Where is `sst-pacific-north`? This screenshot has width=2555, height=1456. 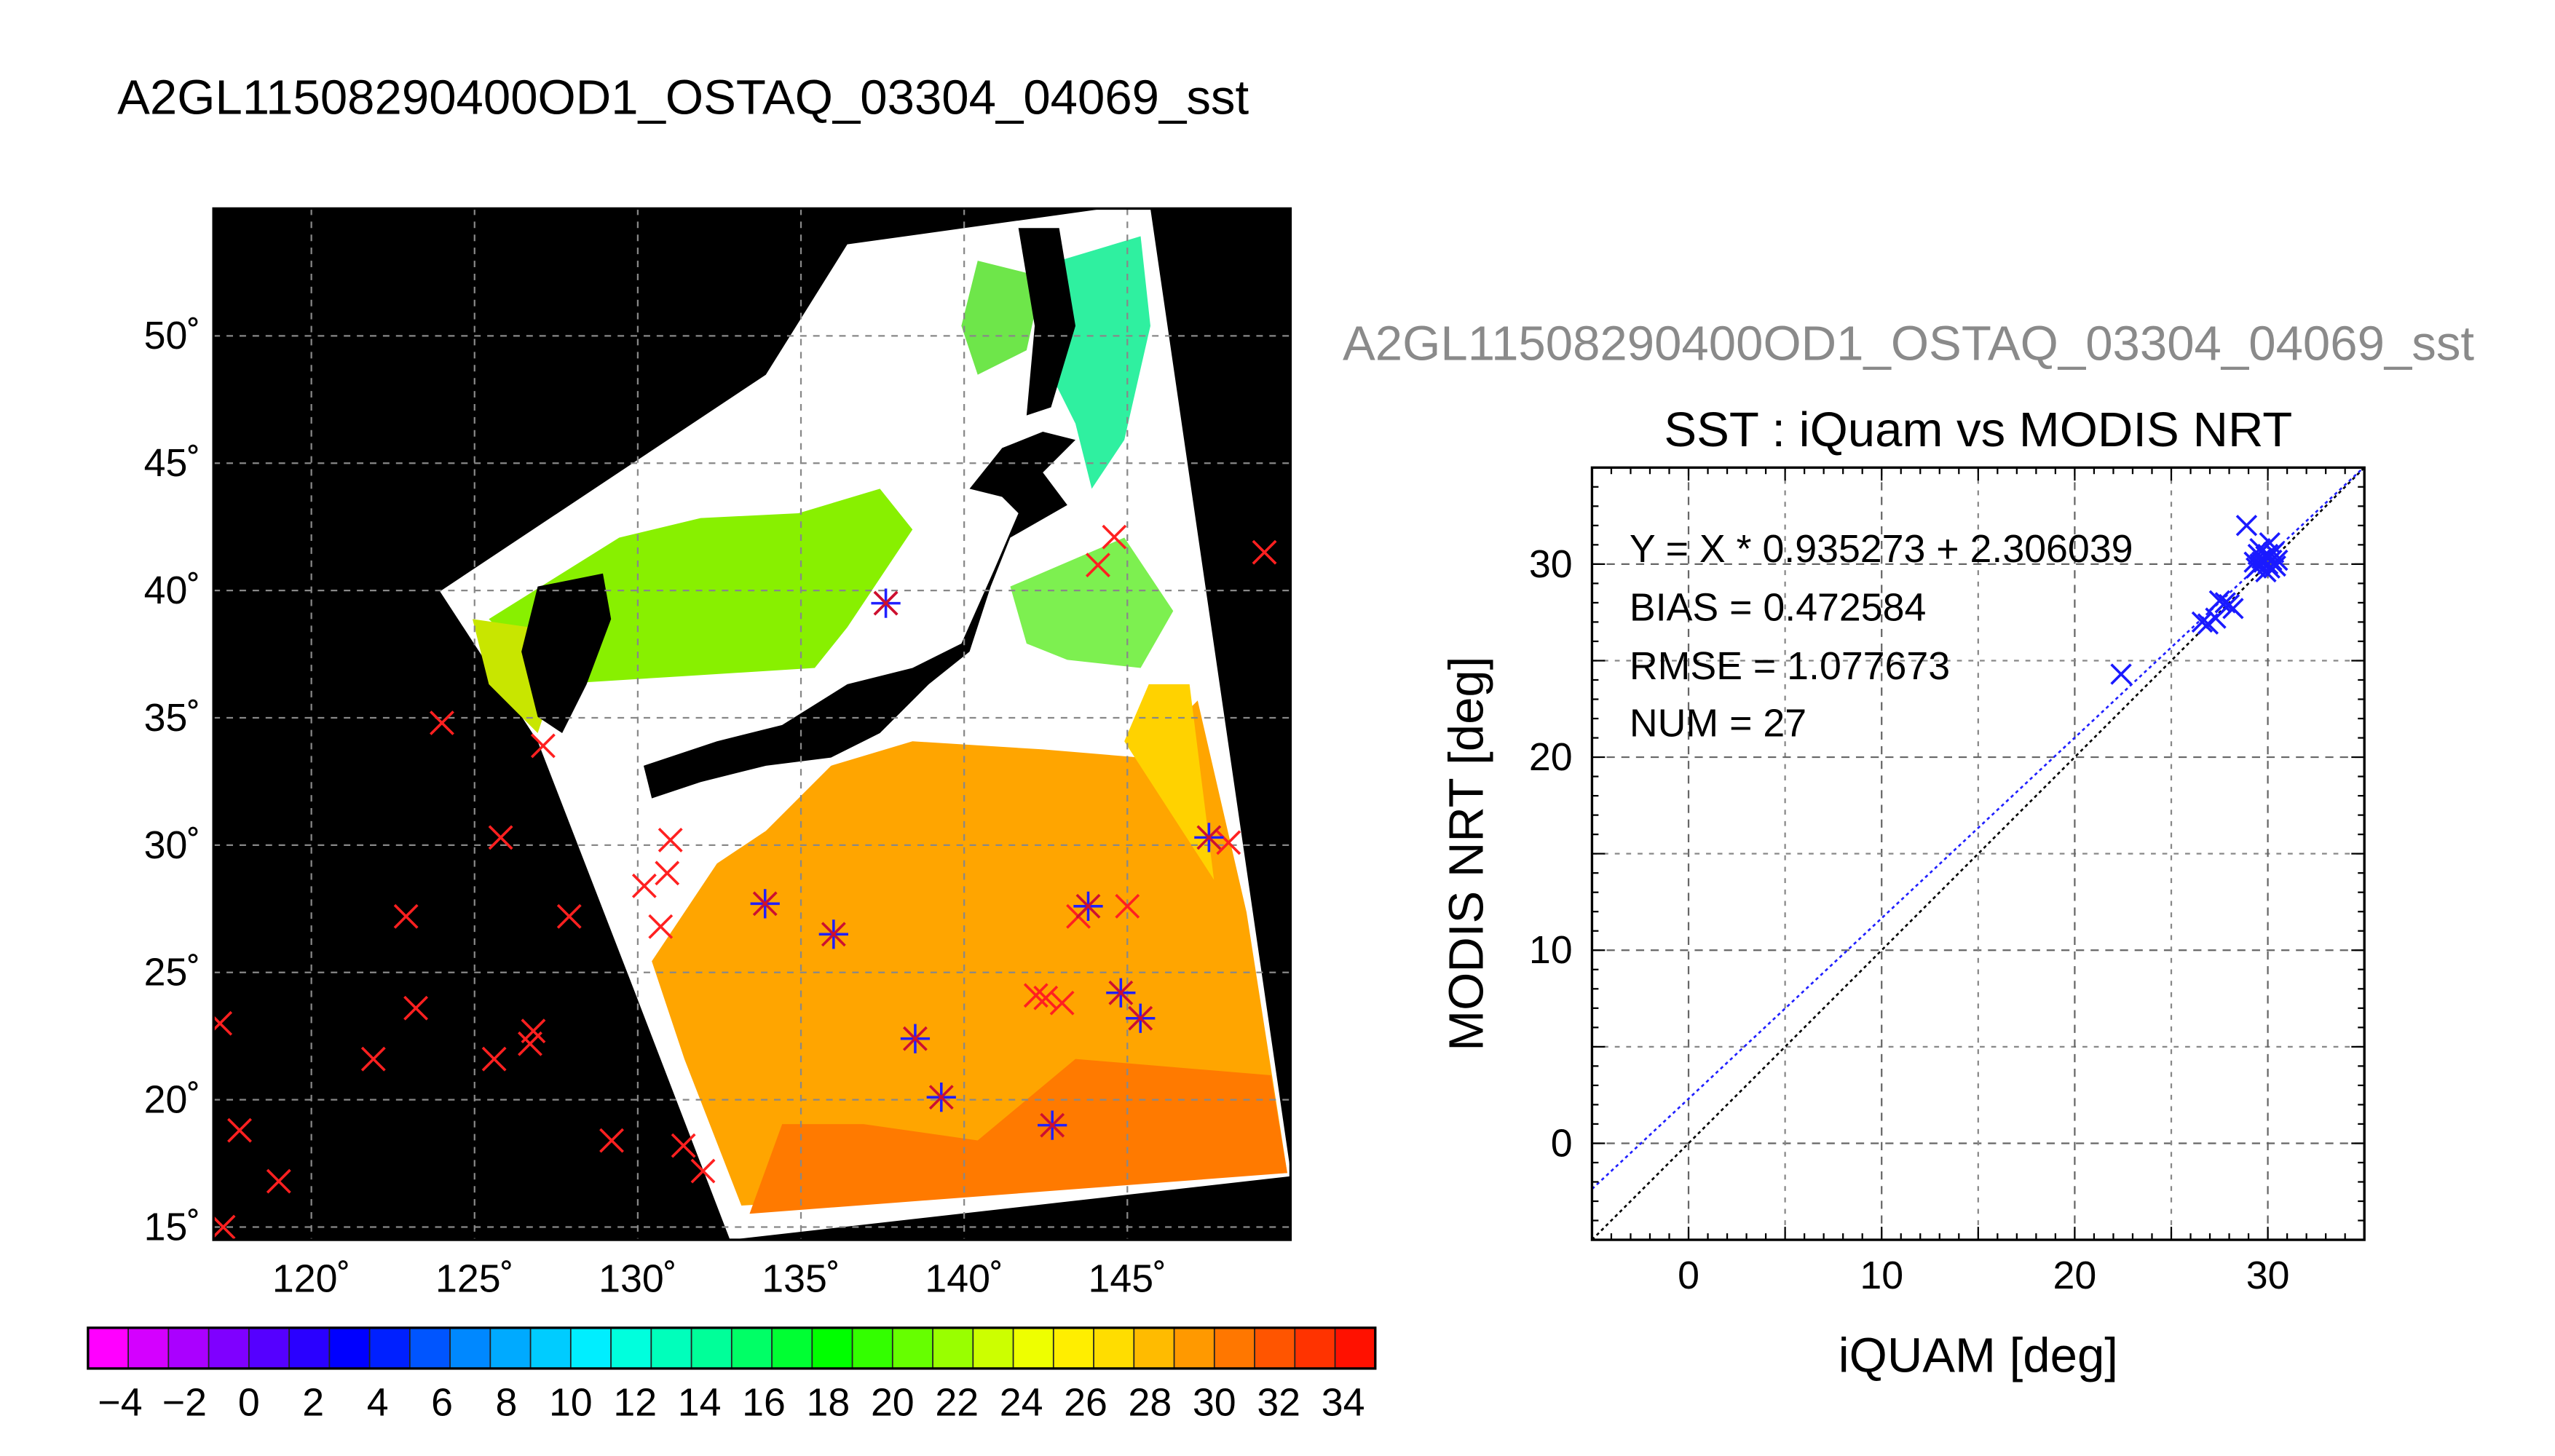
sst-pacific-north is located at coordinates (1092, 602).